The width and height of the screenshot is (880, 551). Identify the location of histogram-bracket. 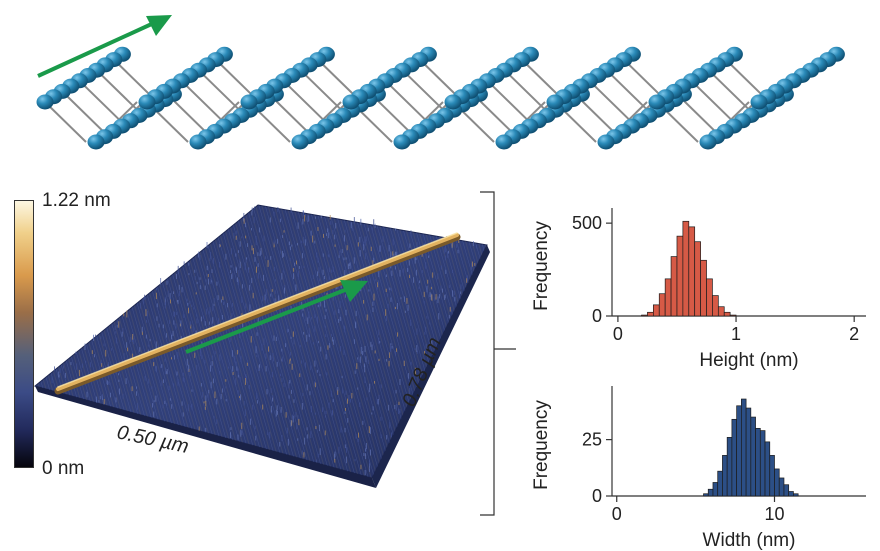
(498, 353).